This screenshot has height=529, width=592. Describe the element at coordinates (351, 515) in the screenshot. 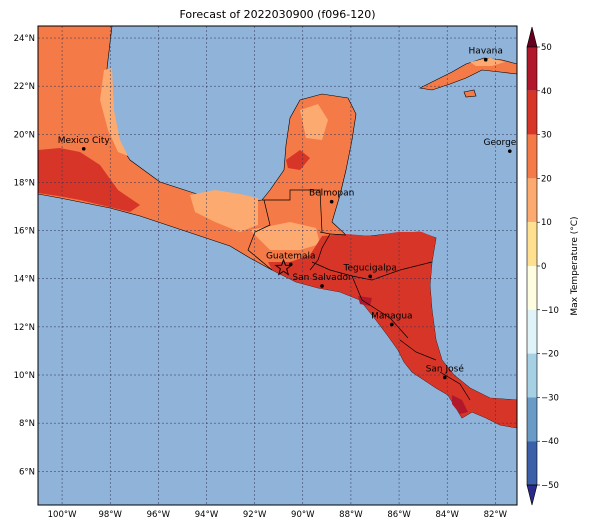

I see `lon-tick-label: 88°W` at that location.